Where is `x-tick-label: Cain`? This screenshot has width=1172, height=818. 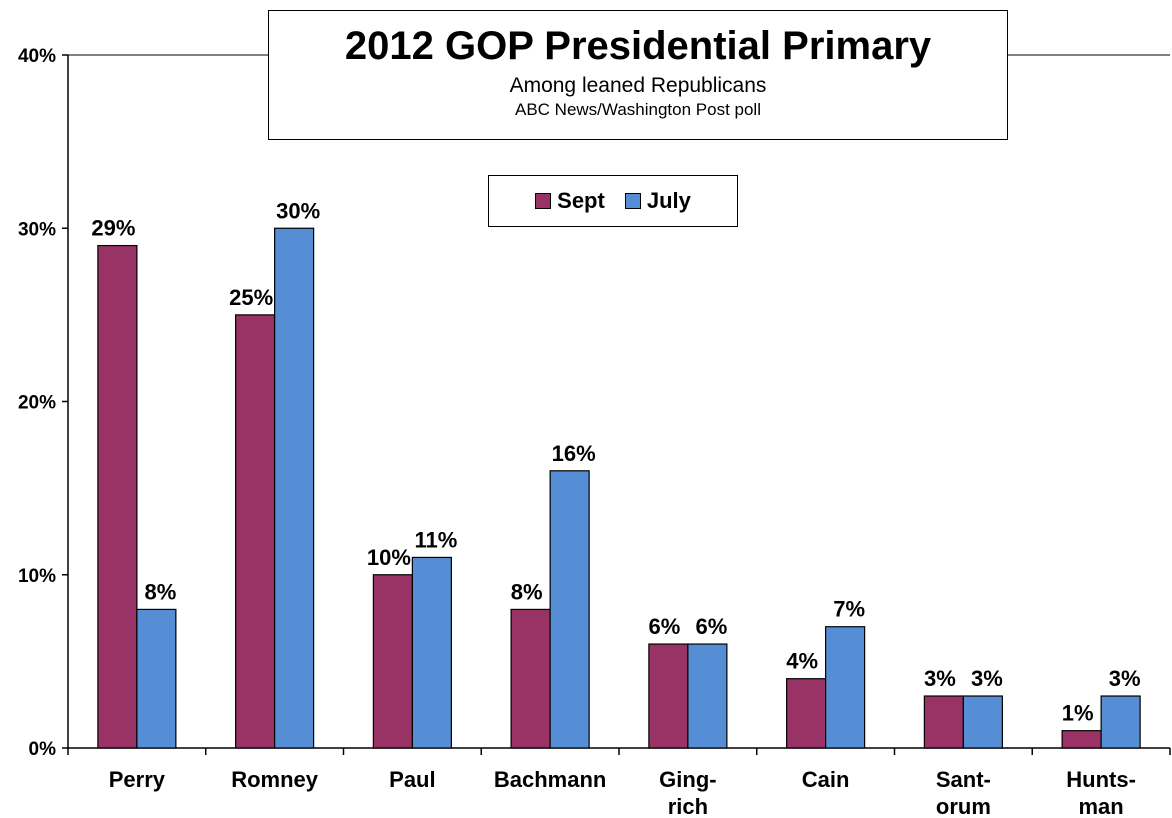 x-tick-label: Cain is located at coordinates (826, 779).